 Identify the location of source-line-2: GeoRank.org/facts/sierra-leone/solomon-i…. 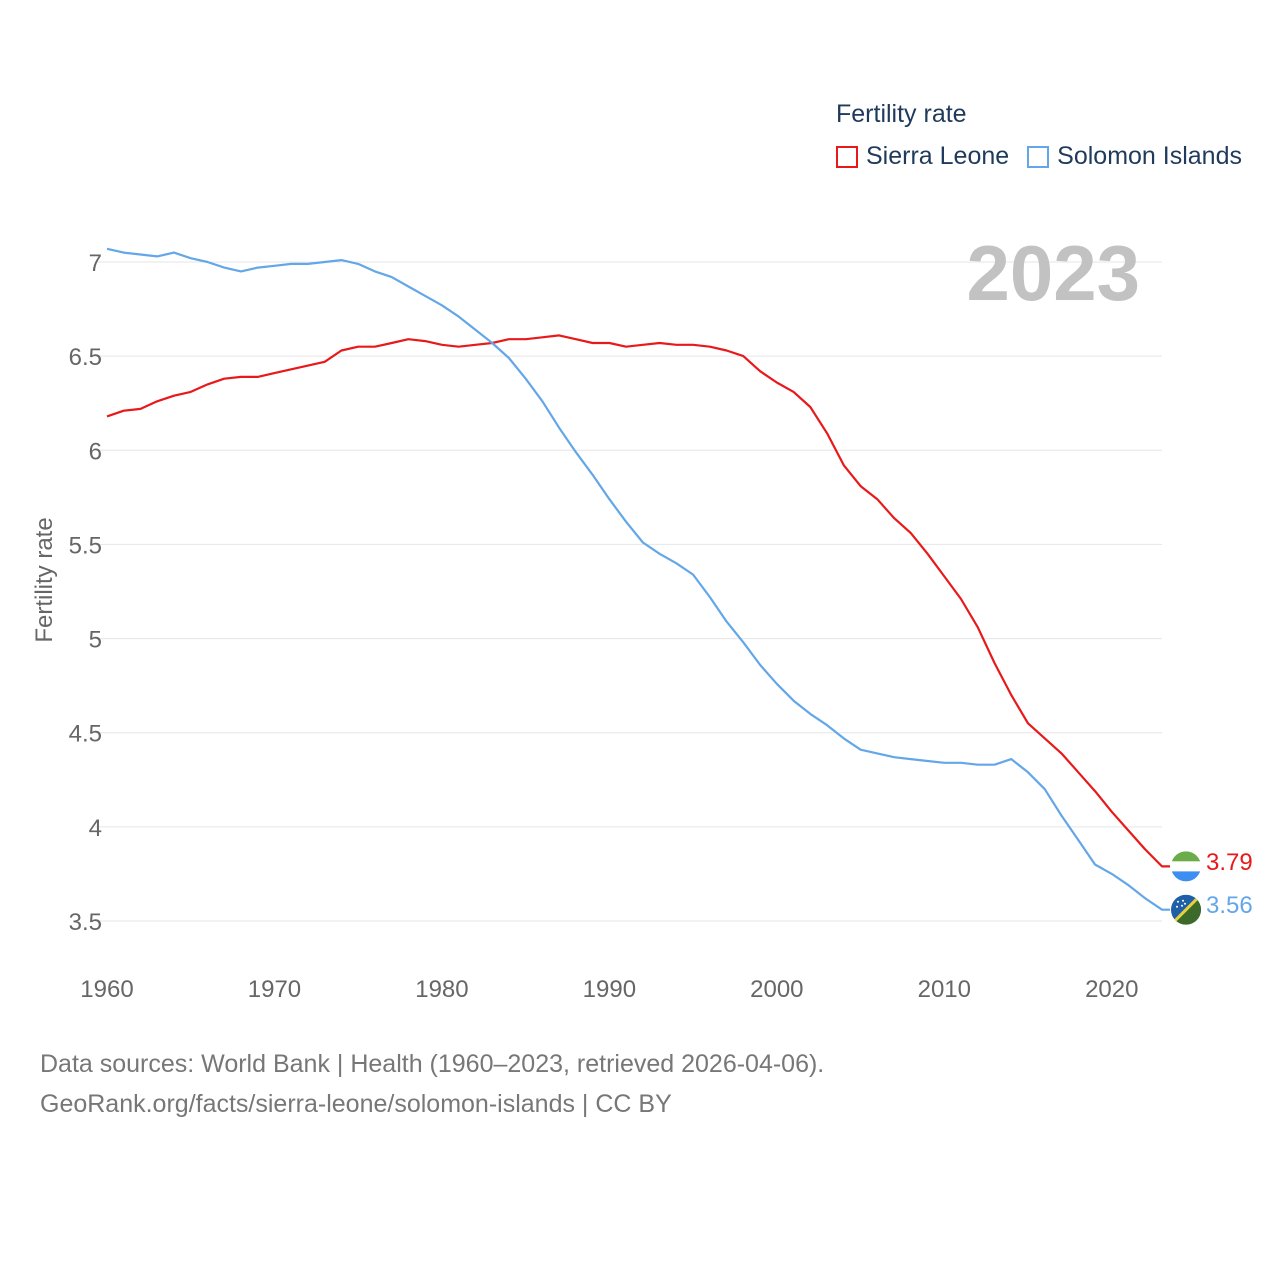
(356, 1104).